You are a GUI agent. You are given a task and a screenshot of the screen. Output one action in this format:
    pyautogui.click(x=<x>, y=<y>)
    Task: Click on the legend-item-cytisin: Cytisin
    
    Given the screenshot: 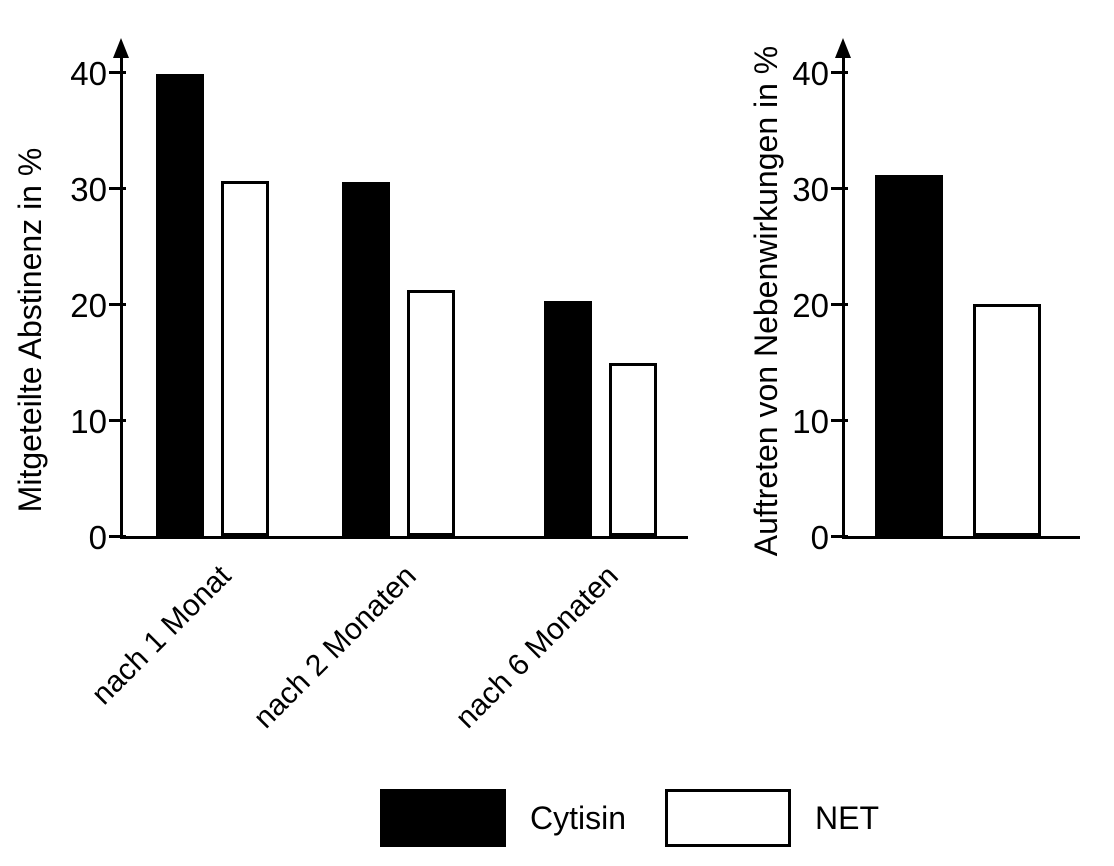 What is the action you would take?
    pyautogui.click(x=503, y=818)
    